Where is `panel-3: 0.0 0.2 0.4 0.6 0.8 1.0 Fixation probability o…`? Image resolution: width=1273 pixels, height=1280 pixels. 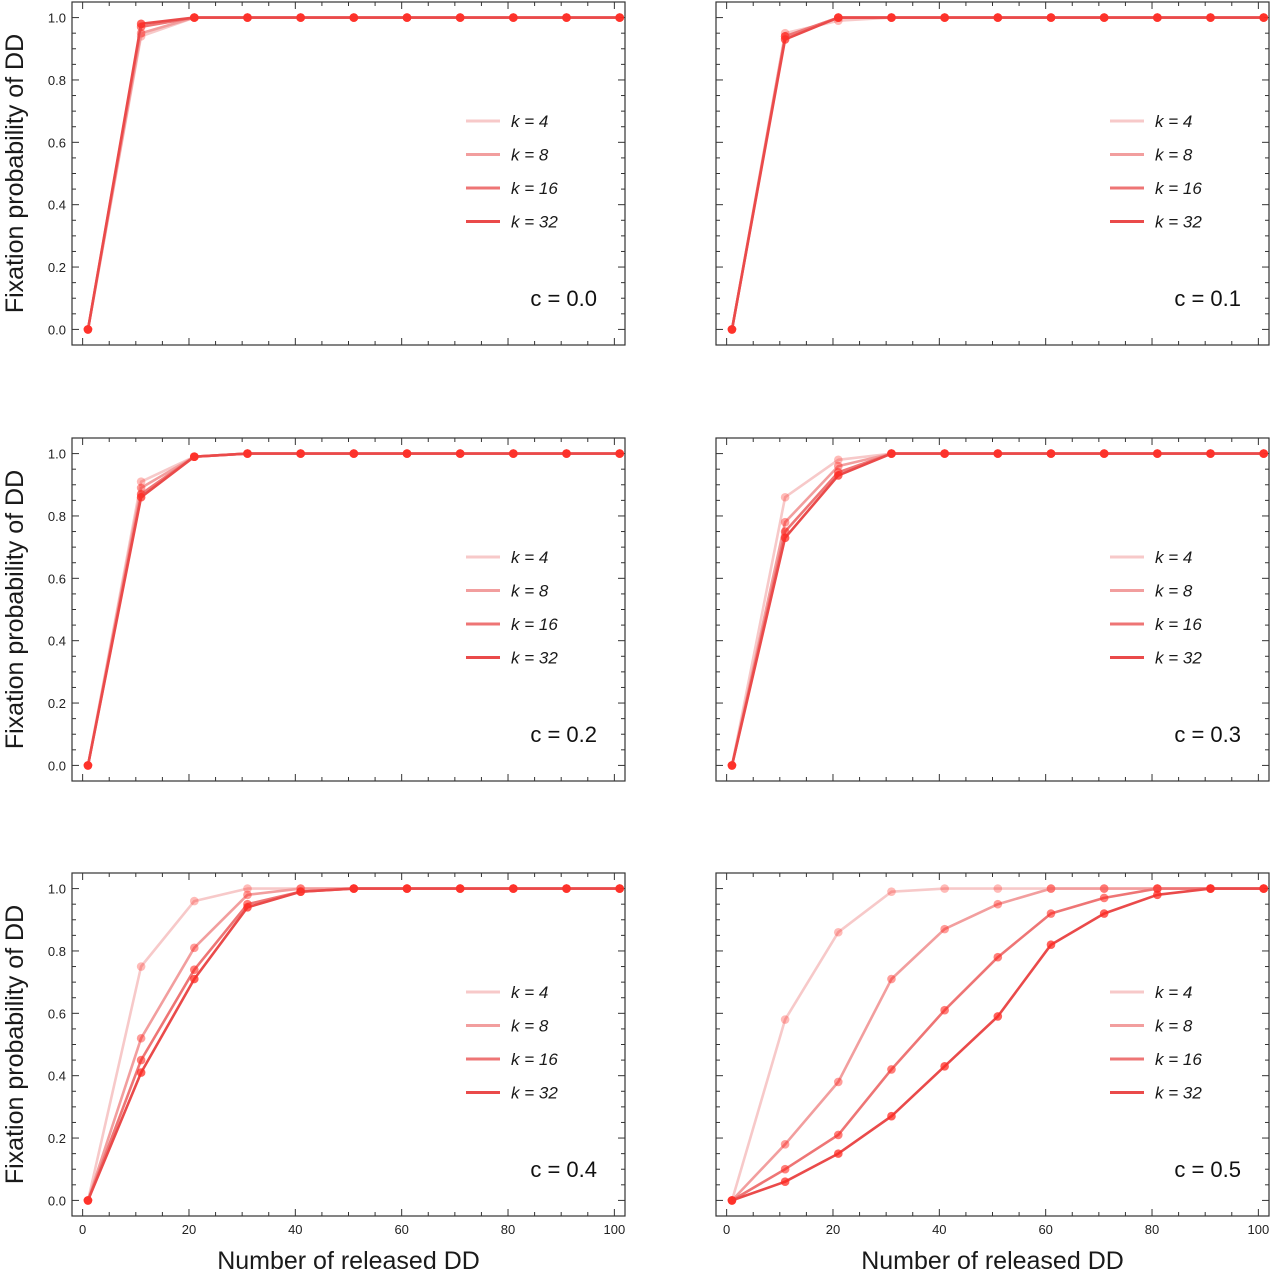 panel-3: 0.0 0.2 0.4 0.6 0.8 1.0 Fixation probability o… is located at coordinates (313, 609).